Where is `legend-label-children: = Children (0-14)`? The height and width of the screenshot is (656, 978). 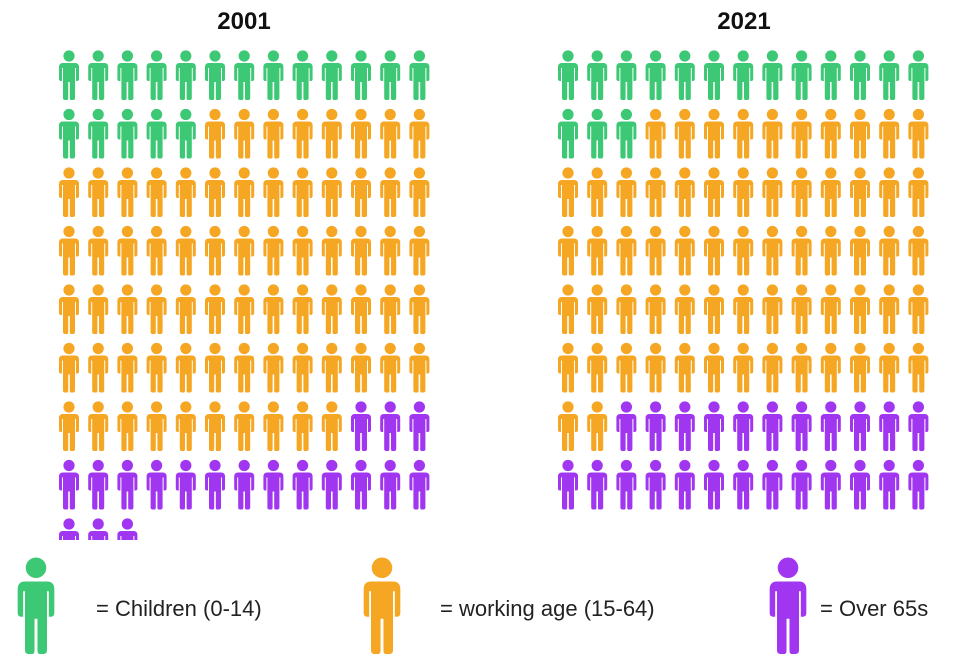
legend-label-children: = Children (0-14) is located at coordinates (179, 608).